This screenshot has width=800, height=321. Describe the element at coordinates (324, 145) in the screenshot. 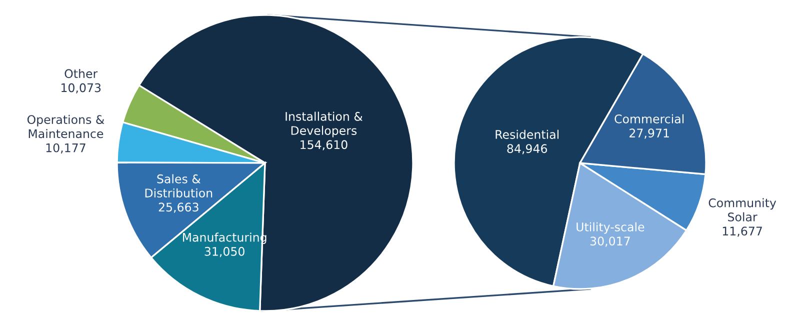

I see `data-label: 154,610` at that location.